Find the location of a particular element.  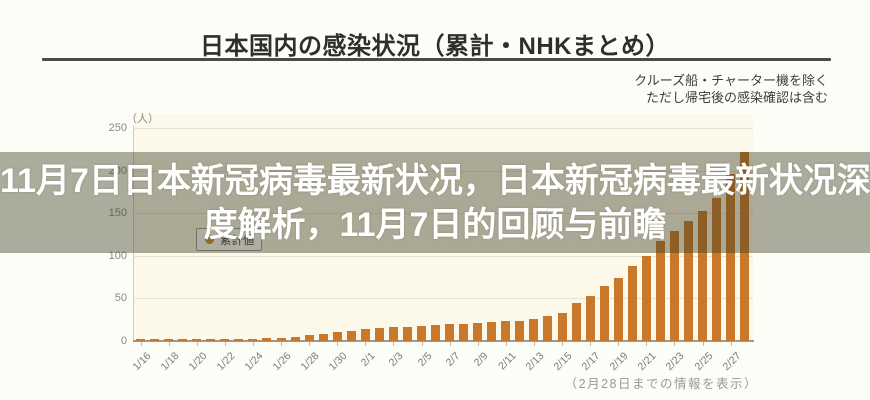

bar-2/27 is located at coordinates (731, 257).